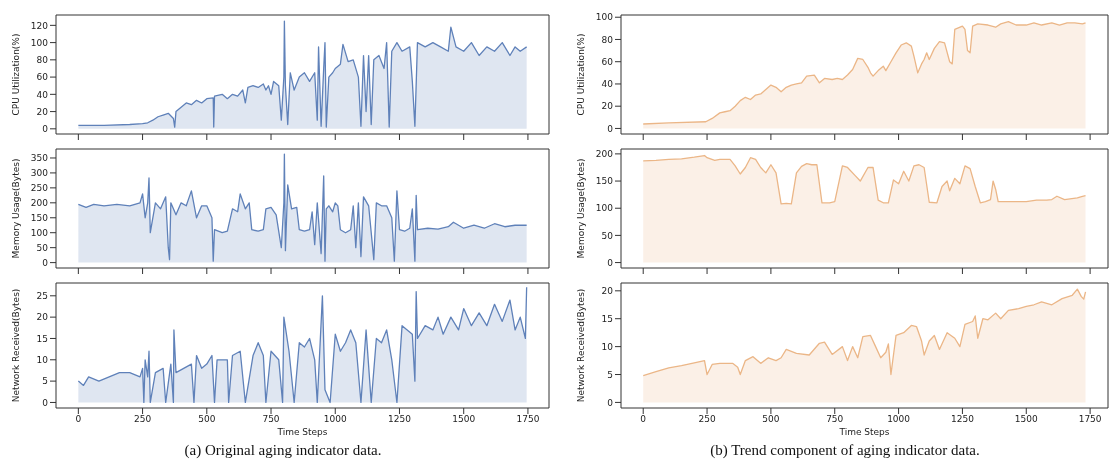  I want to click on y-tick-label: 250, so click(39, 188).